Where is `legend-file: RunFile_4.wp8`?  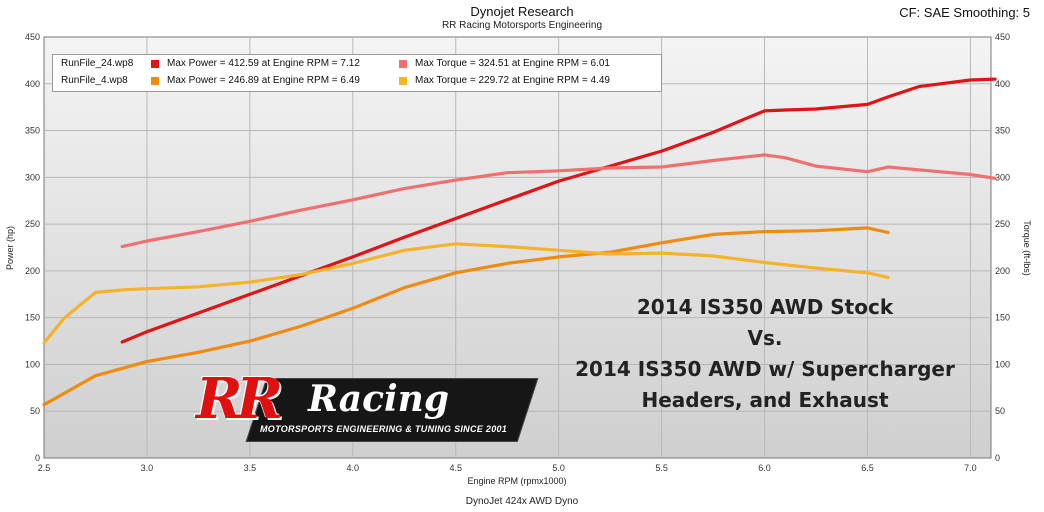
legend-file: RunFile_4.wp8 is located at coordinates (94, 80).